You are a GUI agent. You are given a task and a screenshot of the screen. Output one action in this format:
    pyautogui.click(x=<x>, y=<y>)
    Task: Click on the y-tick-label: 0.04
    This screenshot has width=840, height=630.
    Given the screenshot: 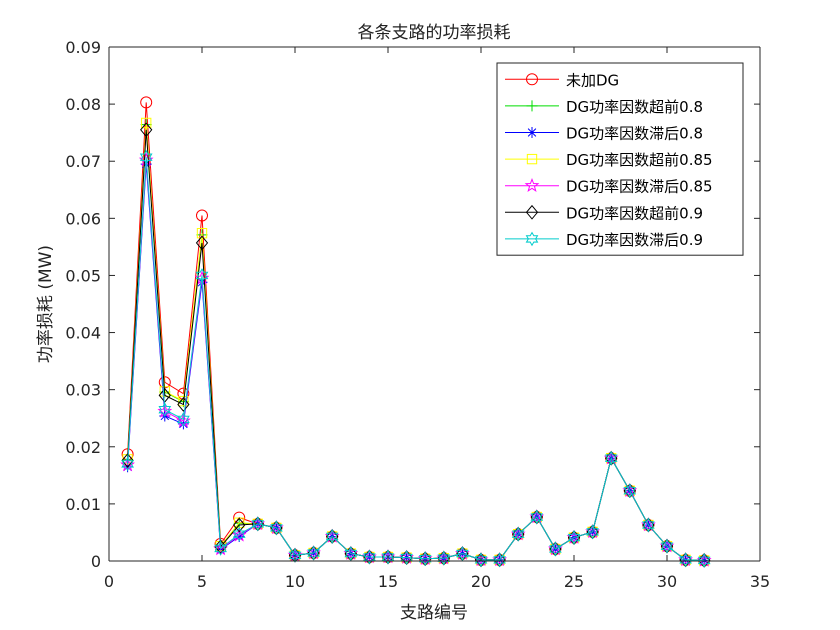 What is the action you would take?
    pyautogui.click(x=83, y=333)
    